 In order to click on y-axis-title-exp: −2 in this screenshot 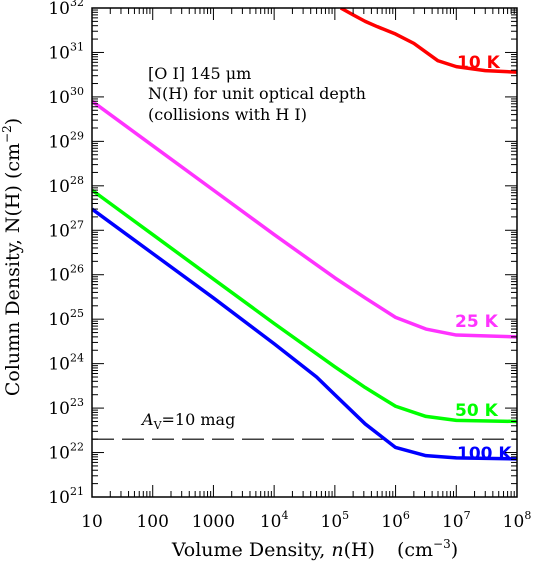, I will do `click(7, 134)`.